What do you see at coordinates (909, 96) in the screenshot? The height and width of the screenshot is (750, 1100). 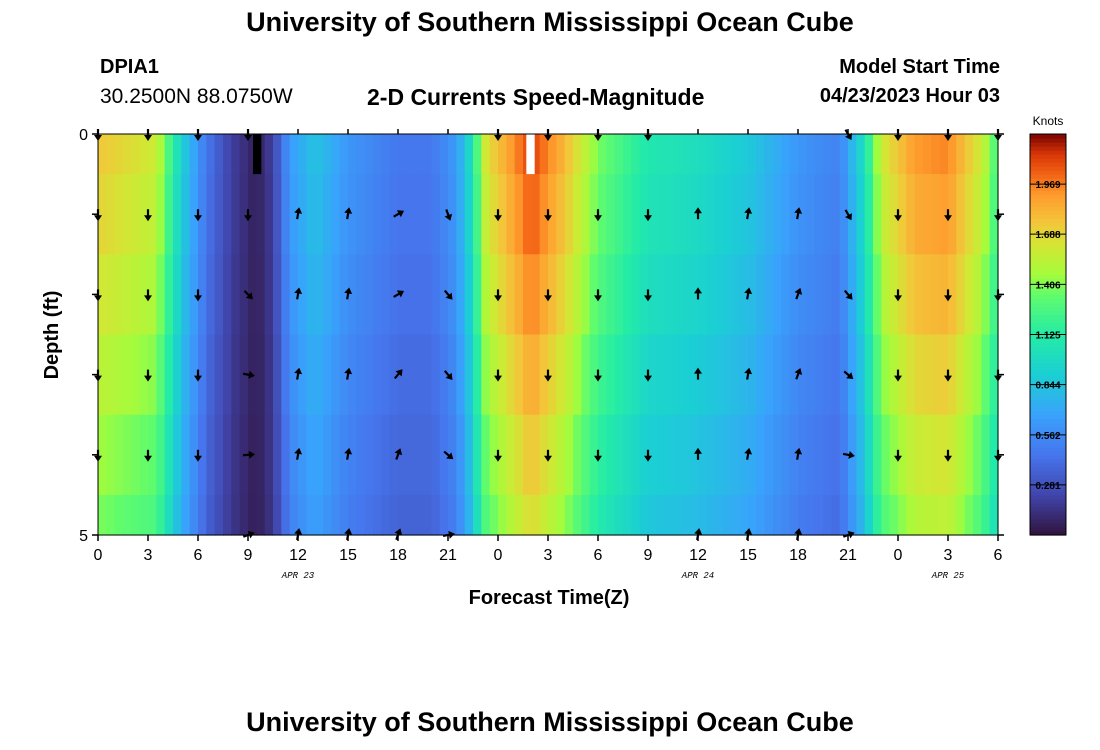 I see `model-start-time: 04/23/2023 Hour 03` at bounding box center [909, 96].